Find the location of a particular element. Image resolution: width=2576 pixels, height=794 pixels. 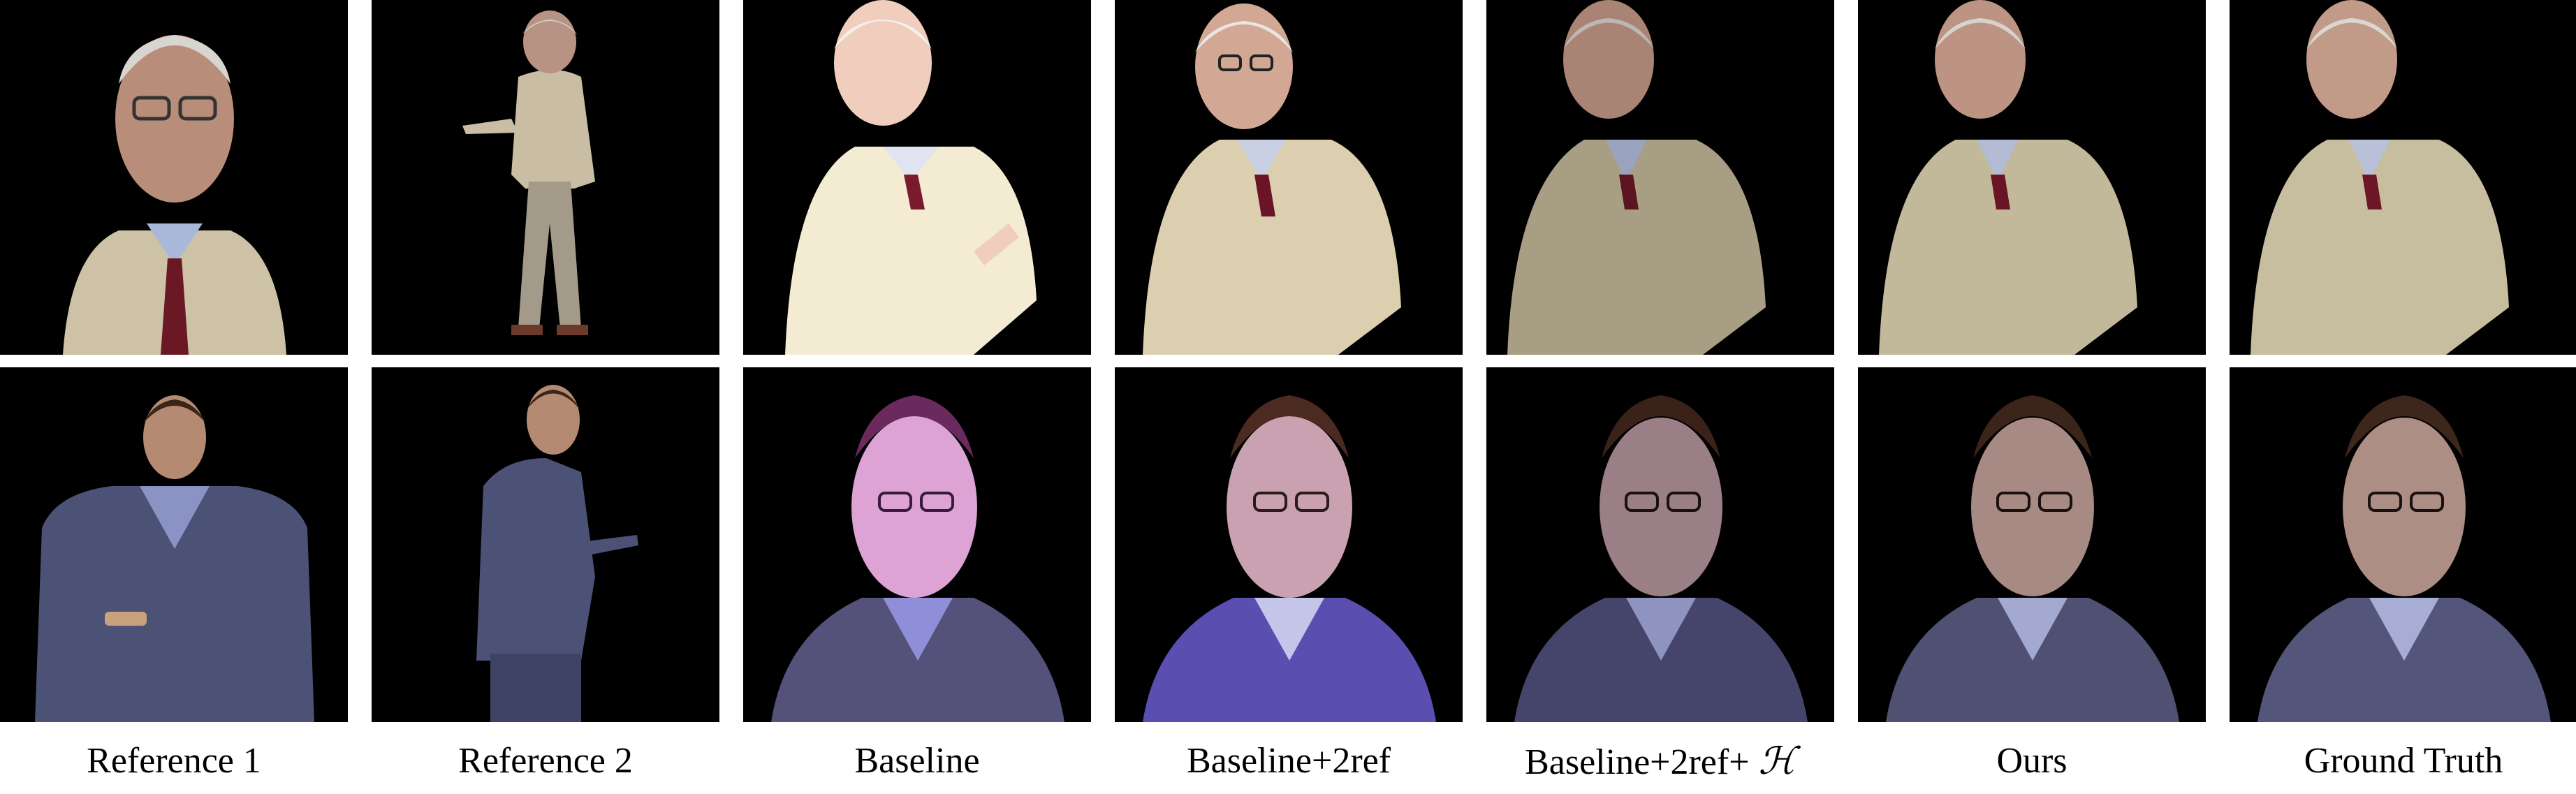

elderly-man-baseline-image is located at coordinates (917, 177).